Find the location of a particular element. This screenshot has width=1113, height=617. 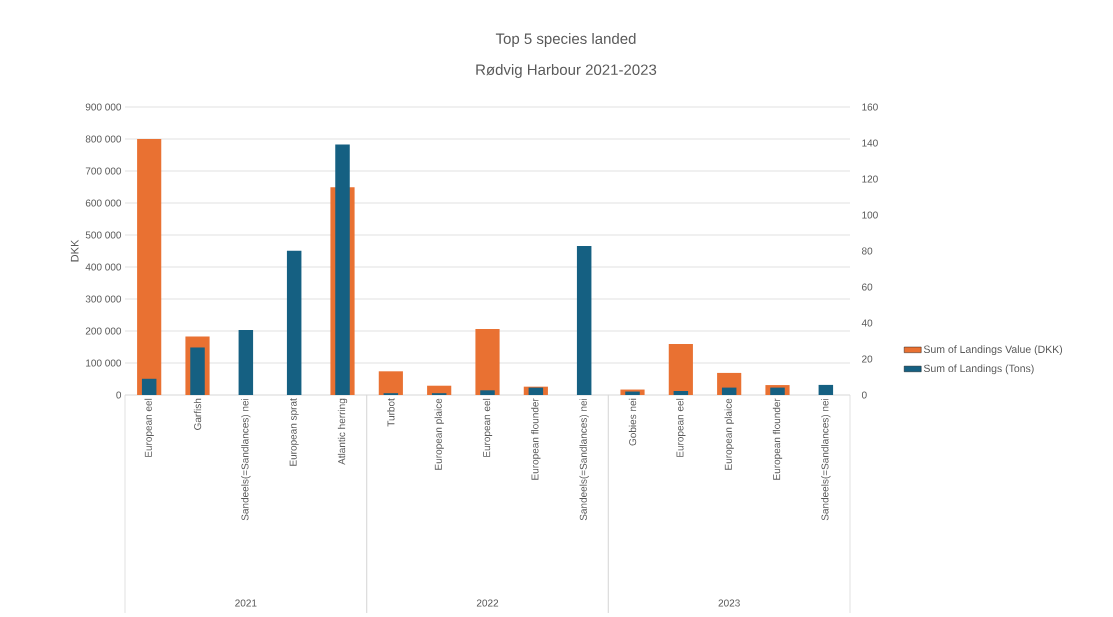

x-tick-label: Gobies nei is located at coordinates (632, 422).